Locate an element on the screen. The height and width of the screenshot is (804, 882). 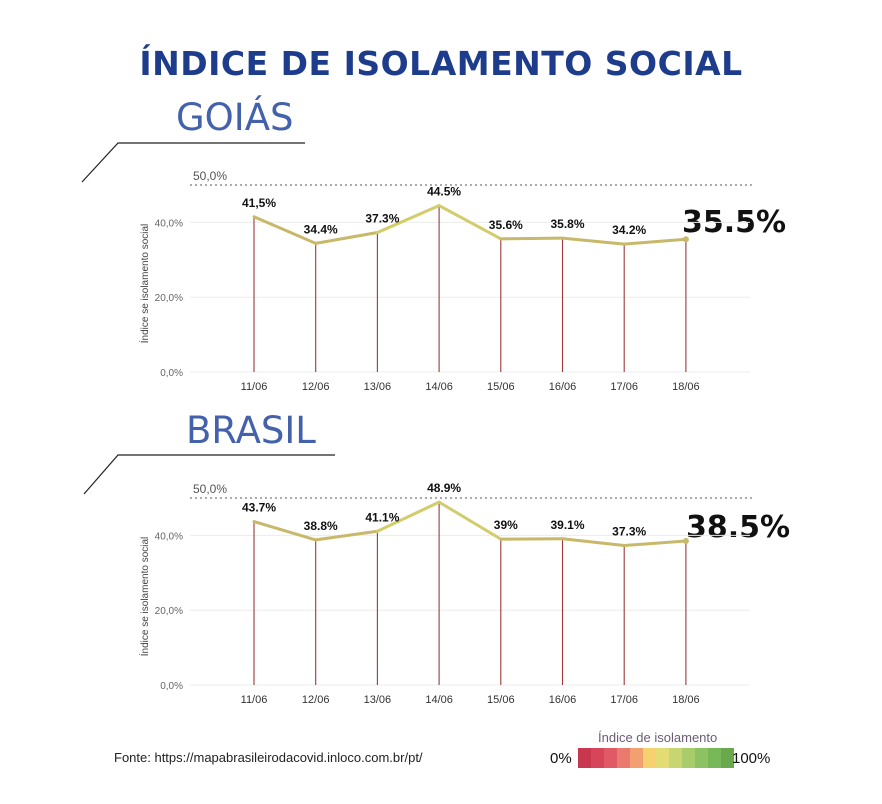
brasil-current-value: 38.5% is located at coordinates (738, 527).